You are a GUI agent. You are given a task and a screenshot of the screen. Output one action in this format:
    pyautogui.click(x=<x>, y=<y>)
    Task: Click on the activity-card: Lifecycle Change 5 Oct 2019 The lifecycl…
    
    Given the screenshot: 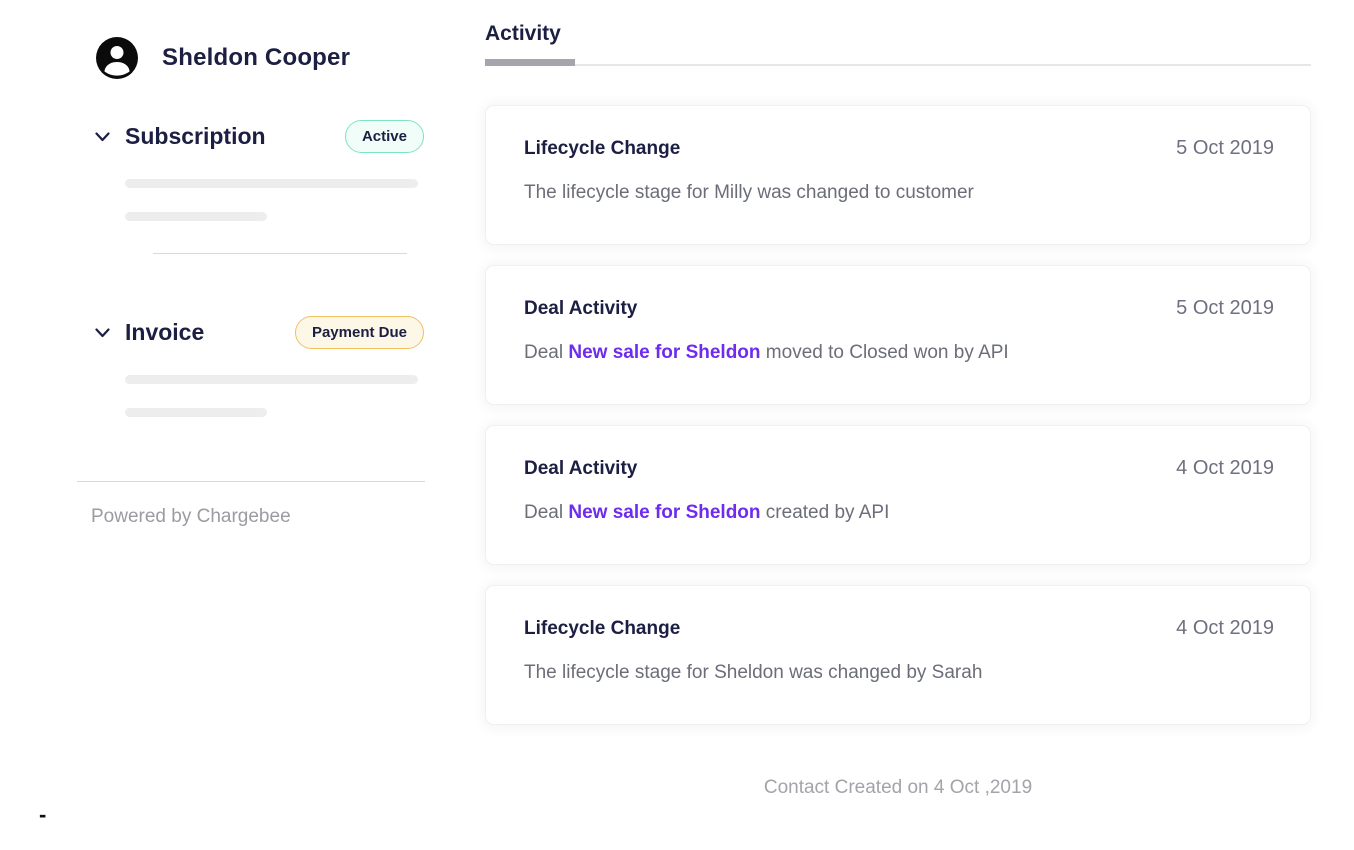 What is the action you would take?
    pyautogui.click(x=898, y=175)
    